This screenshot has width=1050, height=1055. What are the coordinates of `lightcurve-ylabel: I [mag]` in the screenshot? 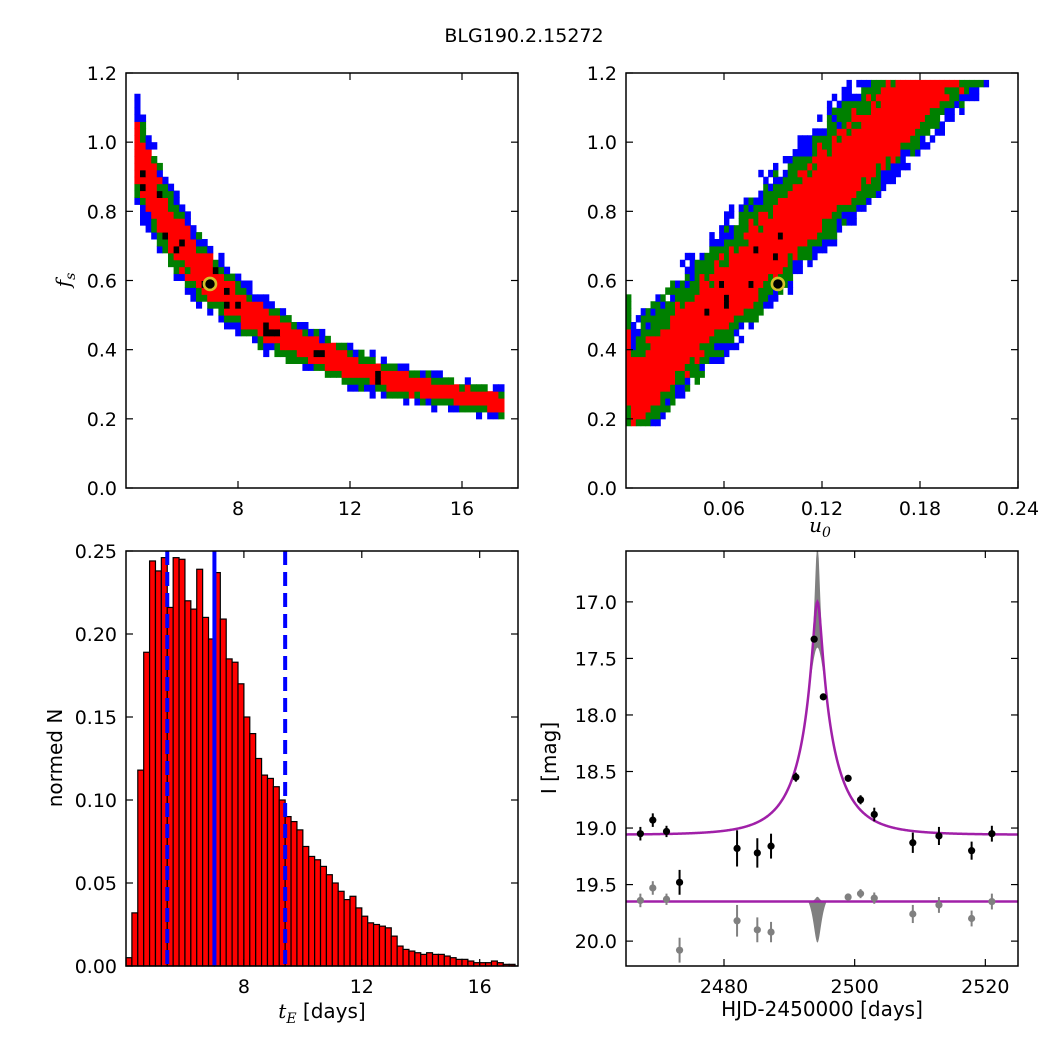 It's located at (549, 758).